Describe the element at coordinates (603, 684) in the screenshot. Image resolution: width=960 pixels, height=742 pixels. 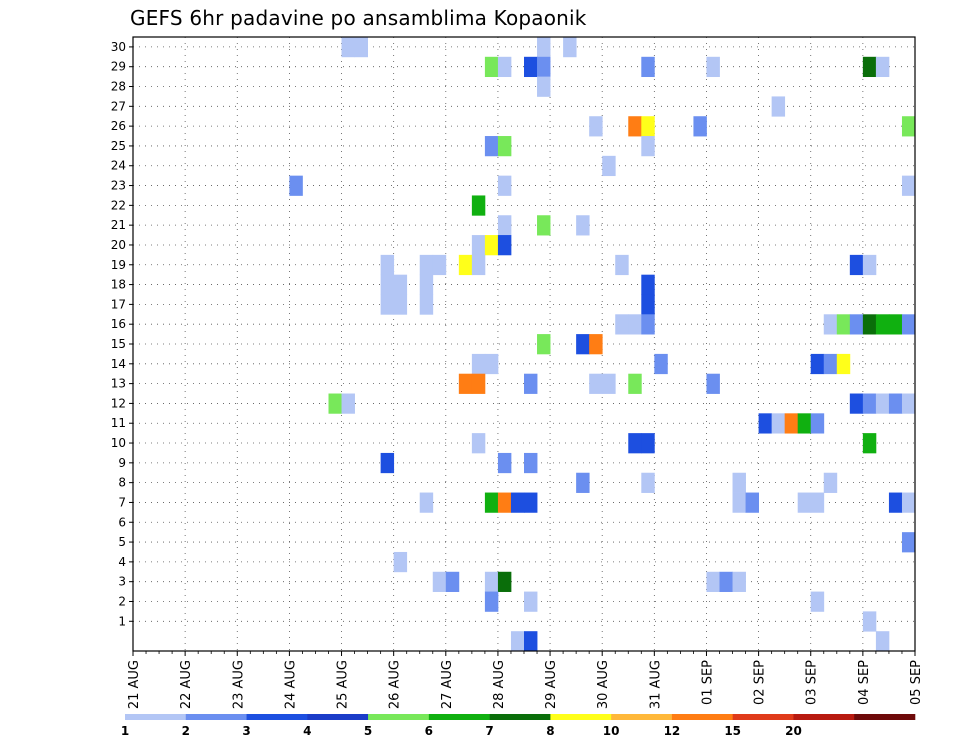
I see `x-tick-label: 30 AUG` at that location.